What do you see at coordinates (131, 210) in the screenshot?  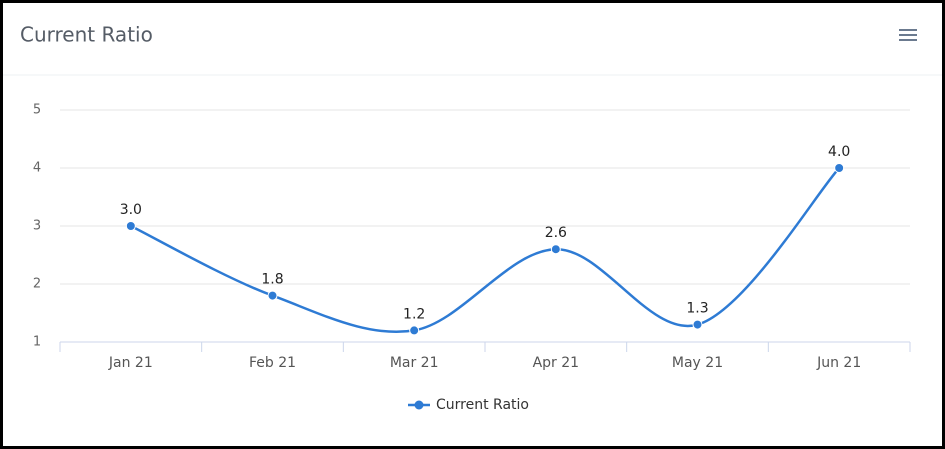 I see `data-label: 3.0` at bounding box center [131, 210].